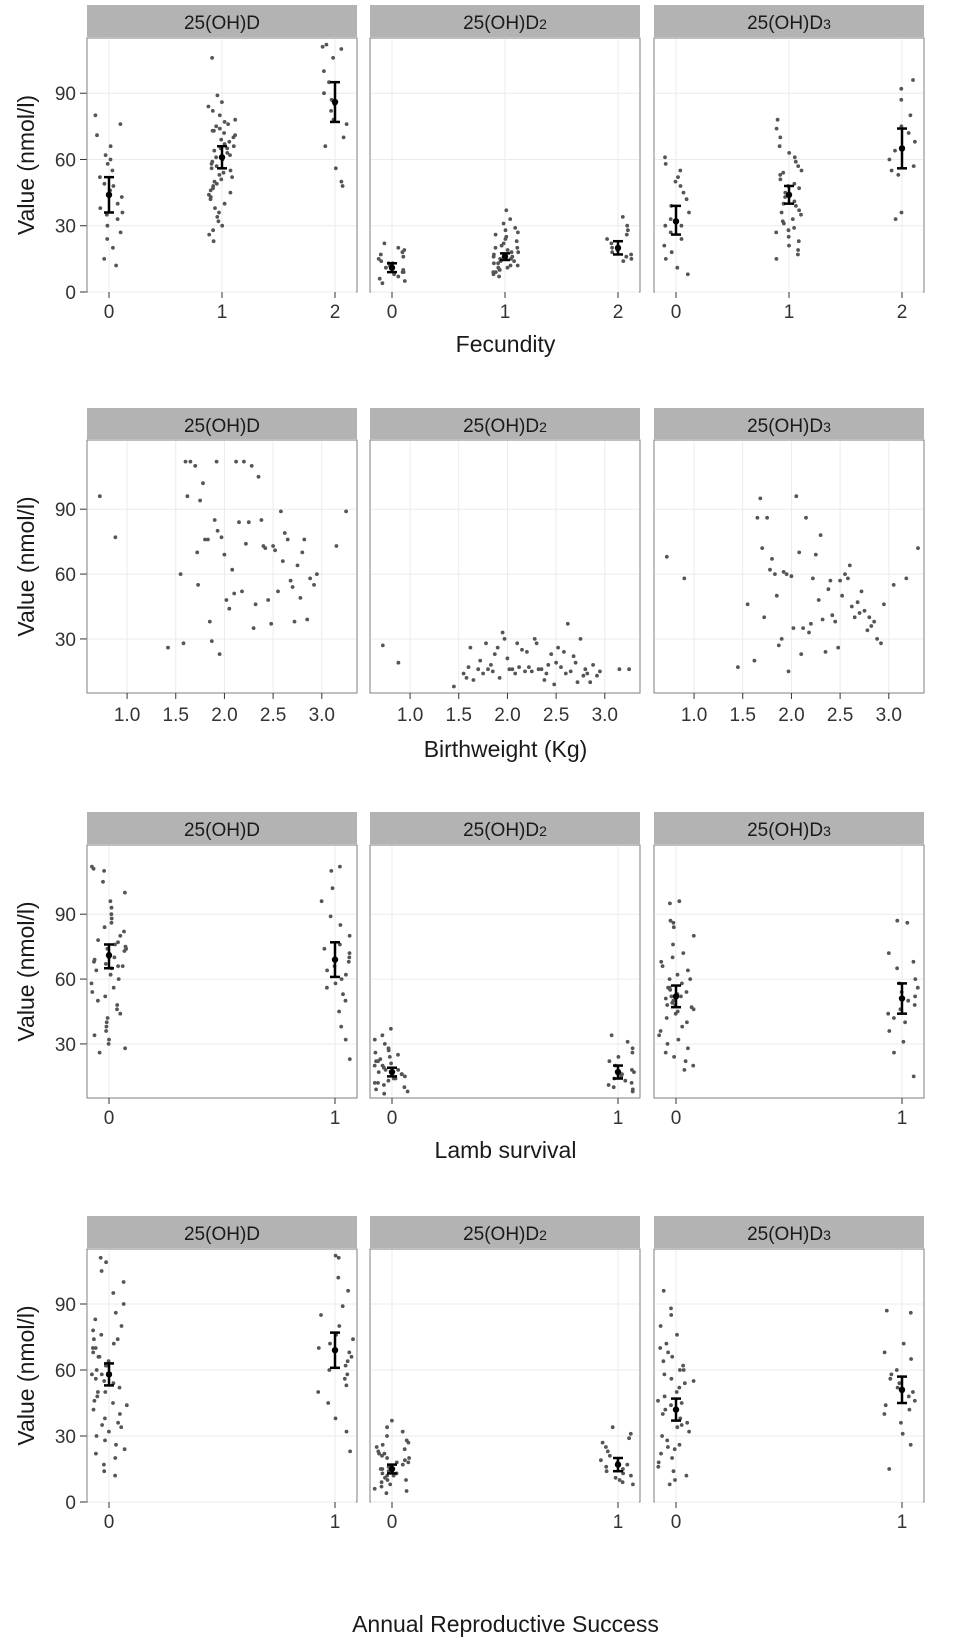 This screenshot has height=1642, width=967. I want to click on x-tick-label: 2.5, so click(840, 715).